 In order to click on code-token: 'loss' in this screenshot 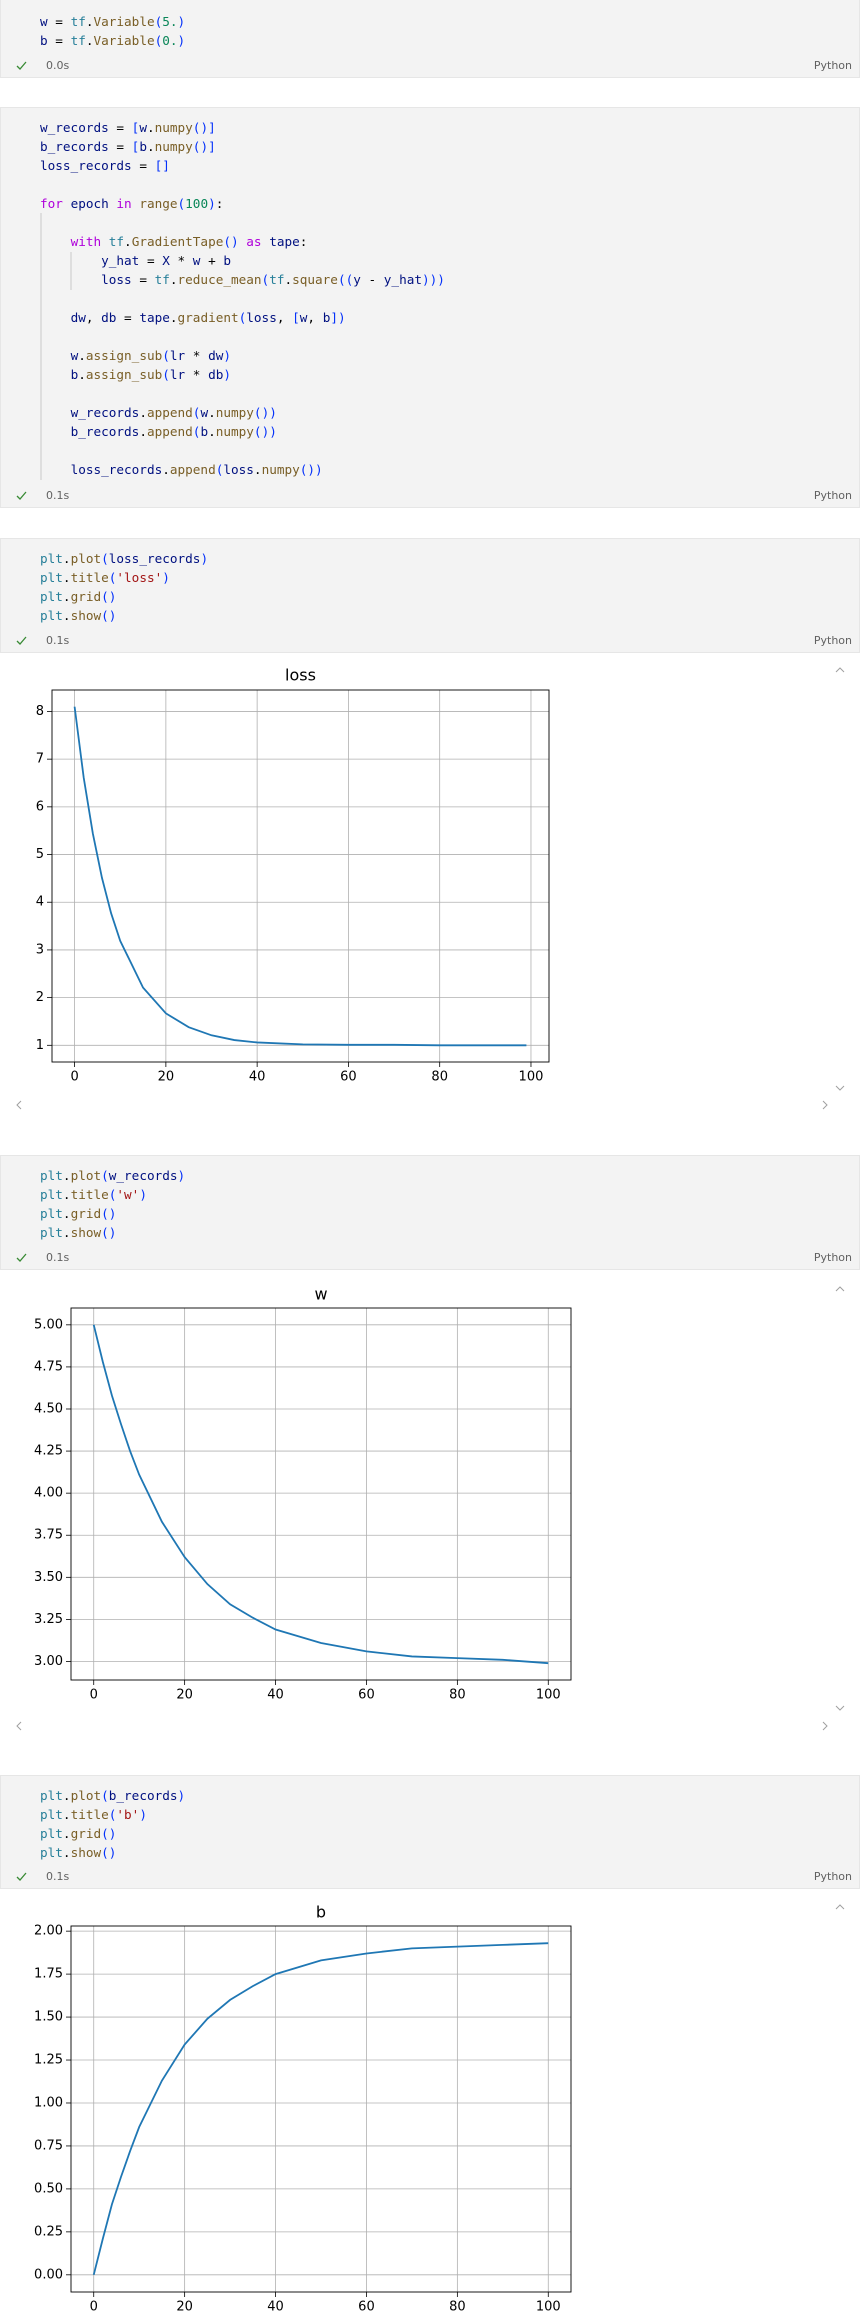, I will do `click(139, 577)`.